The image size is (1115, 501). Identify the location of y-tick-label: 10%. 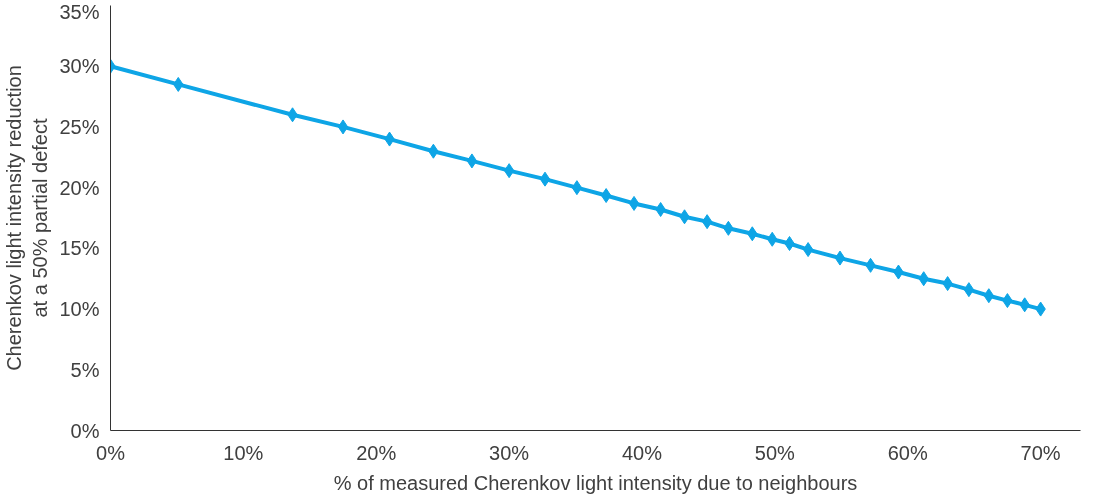
(79, 309).